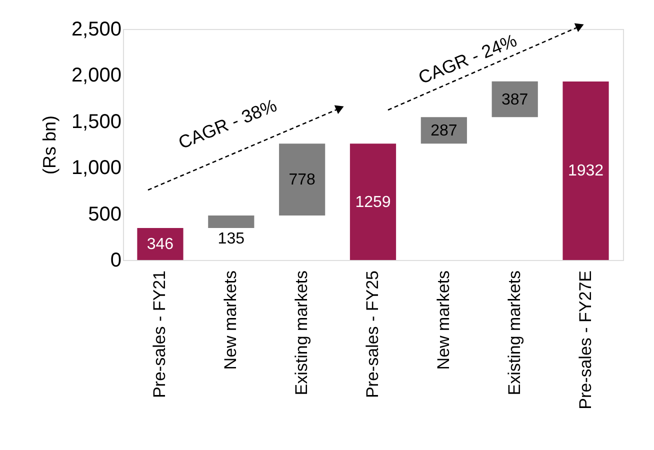 This screenshot has width=654, height=450. Describe the element at coordinates (49, 145) in the screenshot. I see `y-axis-title: (Rs bn)` at that location.